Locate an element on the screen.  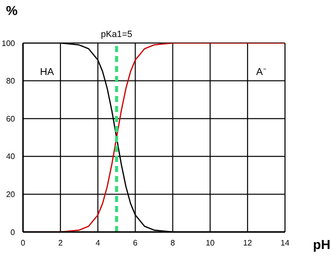
y-axis-title: % is located at coordinates (12, 10).